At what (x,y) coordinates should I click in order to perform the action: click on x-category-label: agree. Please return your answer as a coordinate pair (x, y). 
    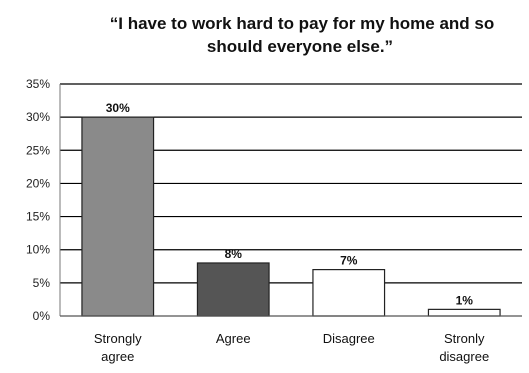
    Looking at the image, I should click on (117, 356).